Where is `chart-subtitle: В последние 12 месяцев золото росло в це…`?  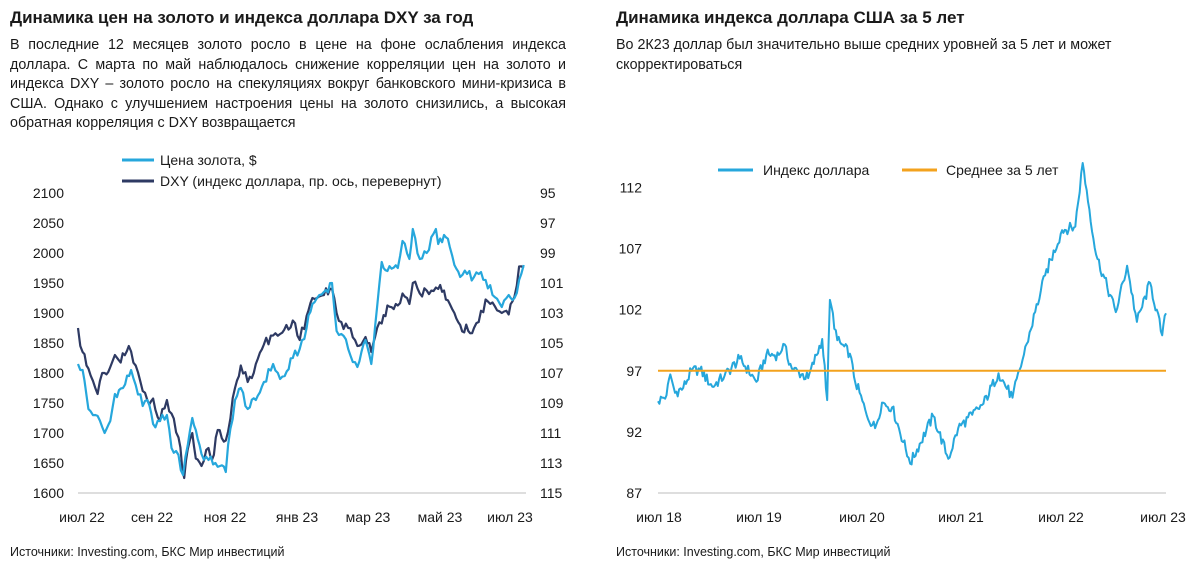 chart-subtitle: В последние 12 месяцев золото росло в це… is located at coordinates (288, 84).